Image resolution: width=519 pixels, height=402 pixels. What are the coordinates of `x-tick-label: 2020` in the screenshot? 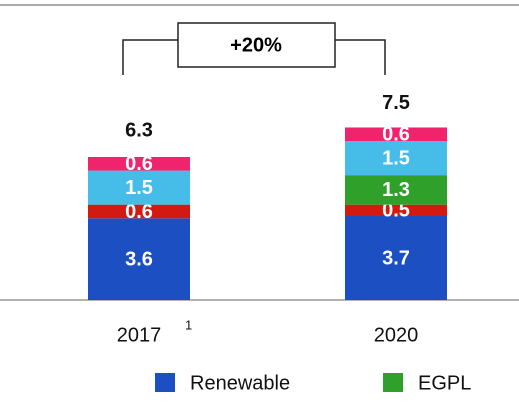 It's located at (396, 335).